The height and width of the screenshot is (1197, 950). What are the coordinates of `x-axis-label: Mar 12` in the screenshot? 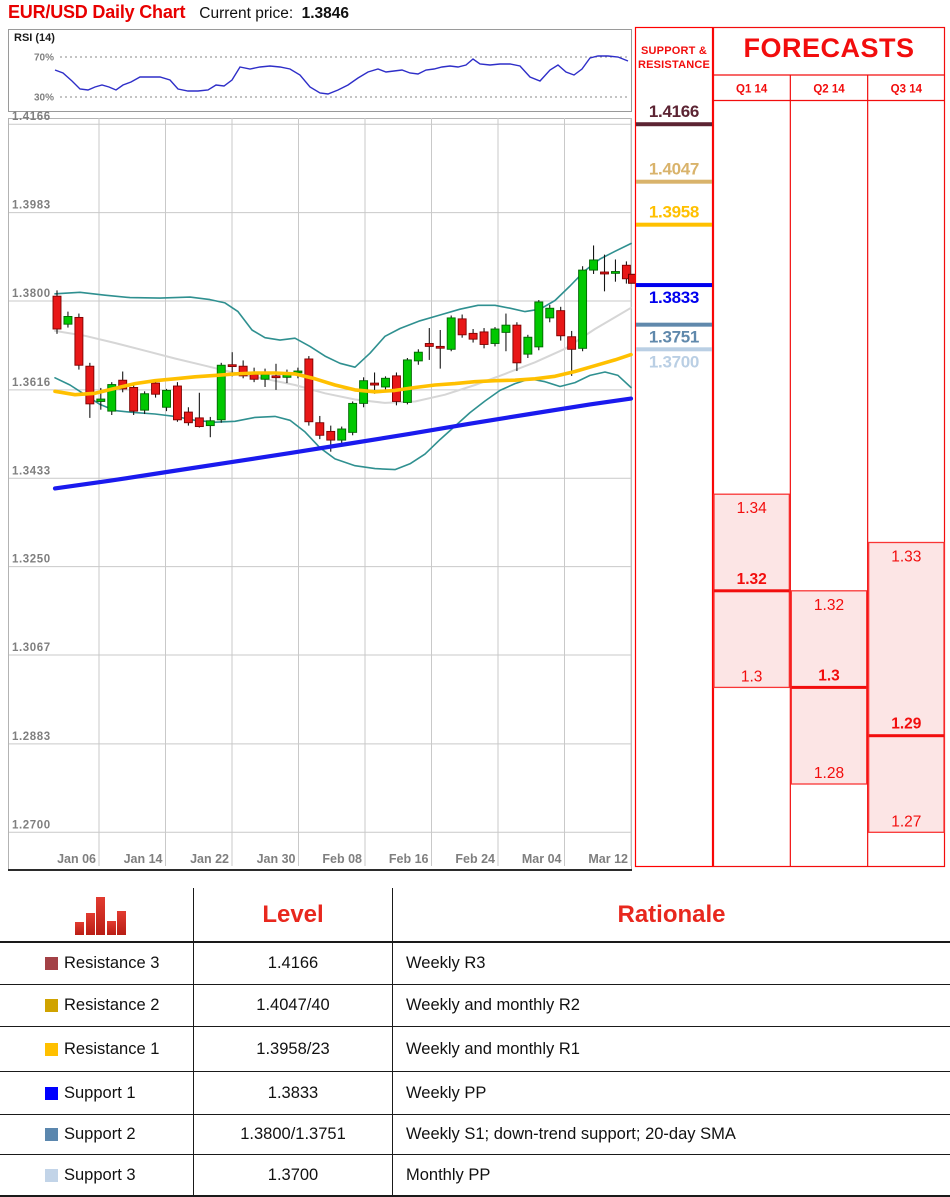 It's located at (608, 859).